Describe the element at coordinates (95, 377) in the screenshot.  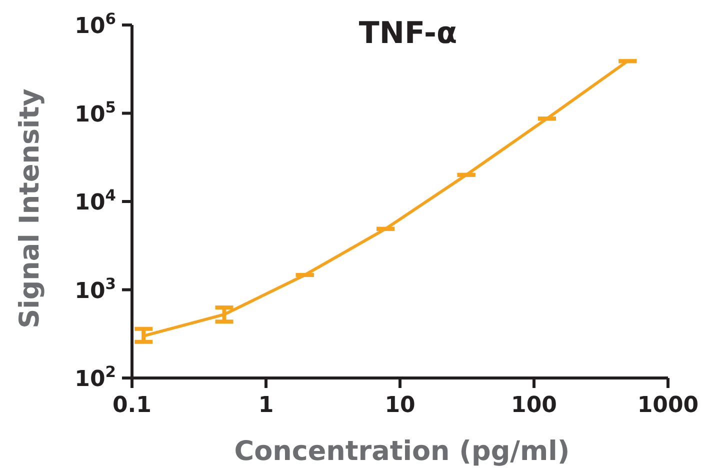
I see `y-tick-label: 10$^{2}$` at that location.